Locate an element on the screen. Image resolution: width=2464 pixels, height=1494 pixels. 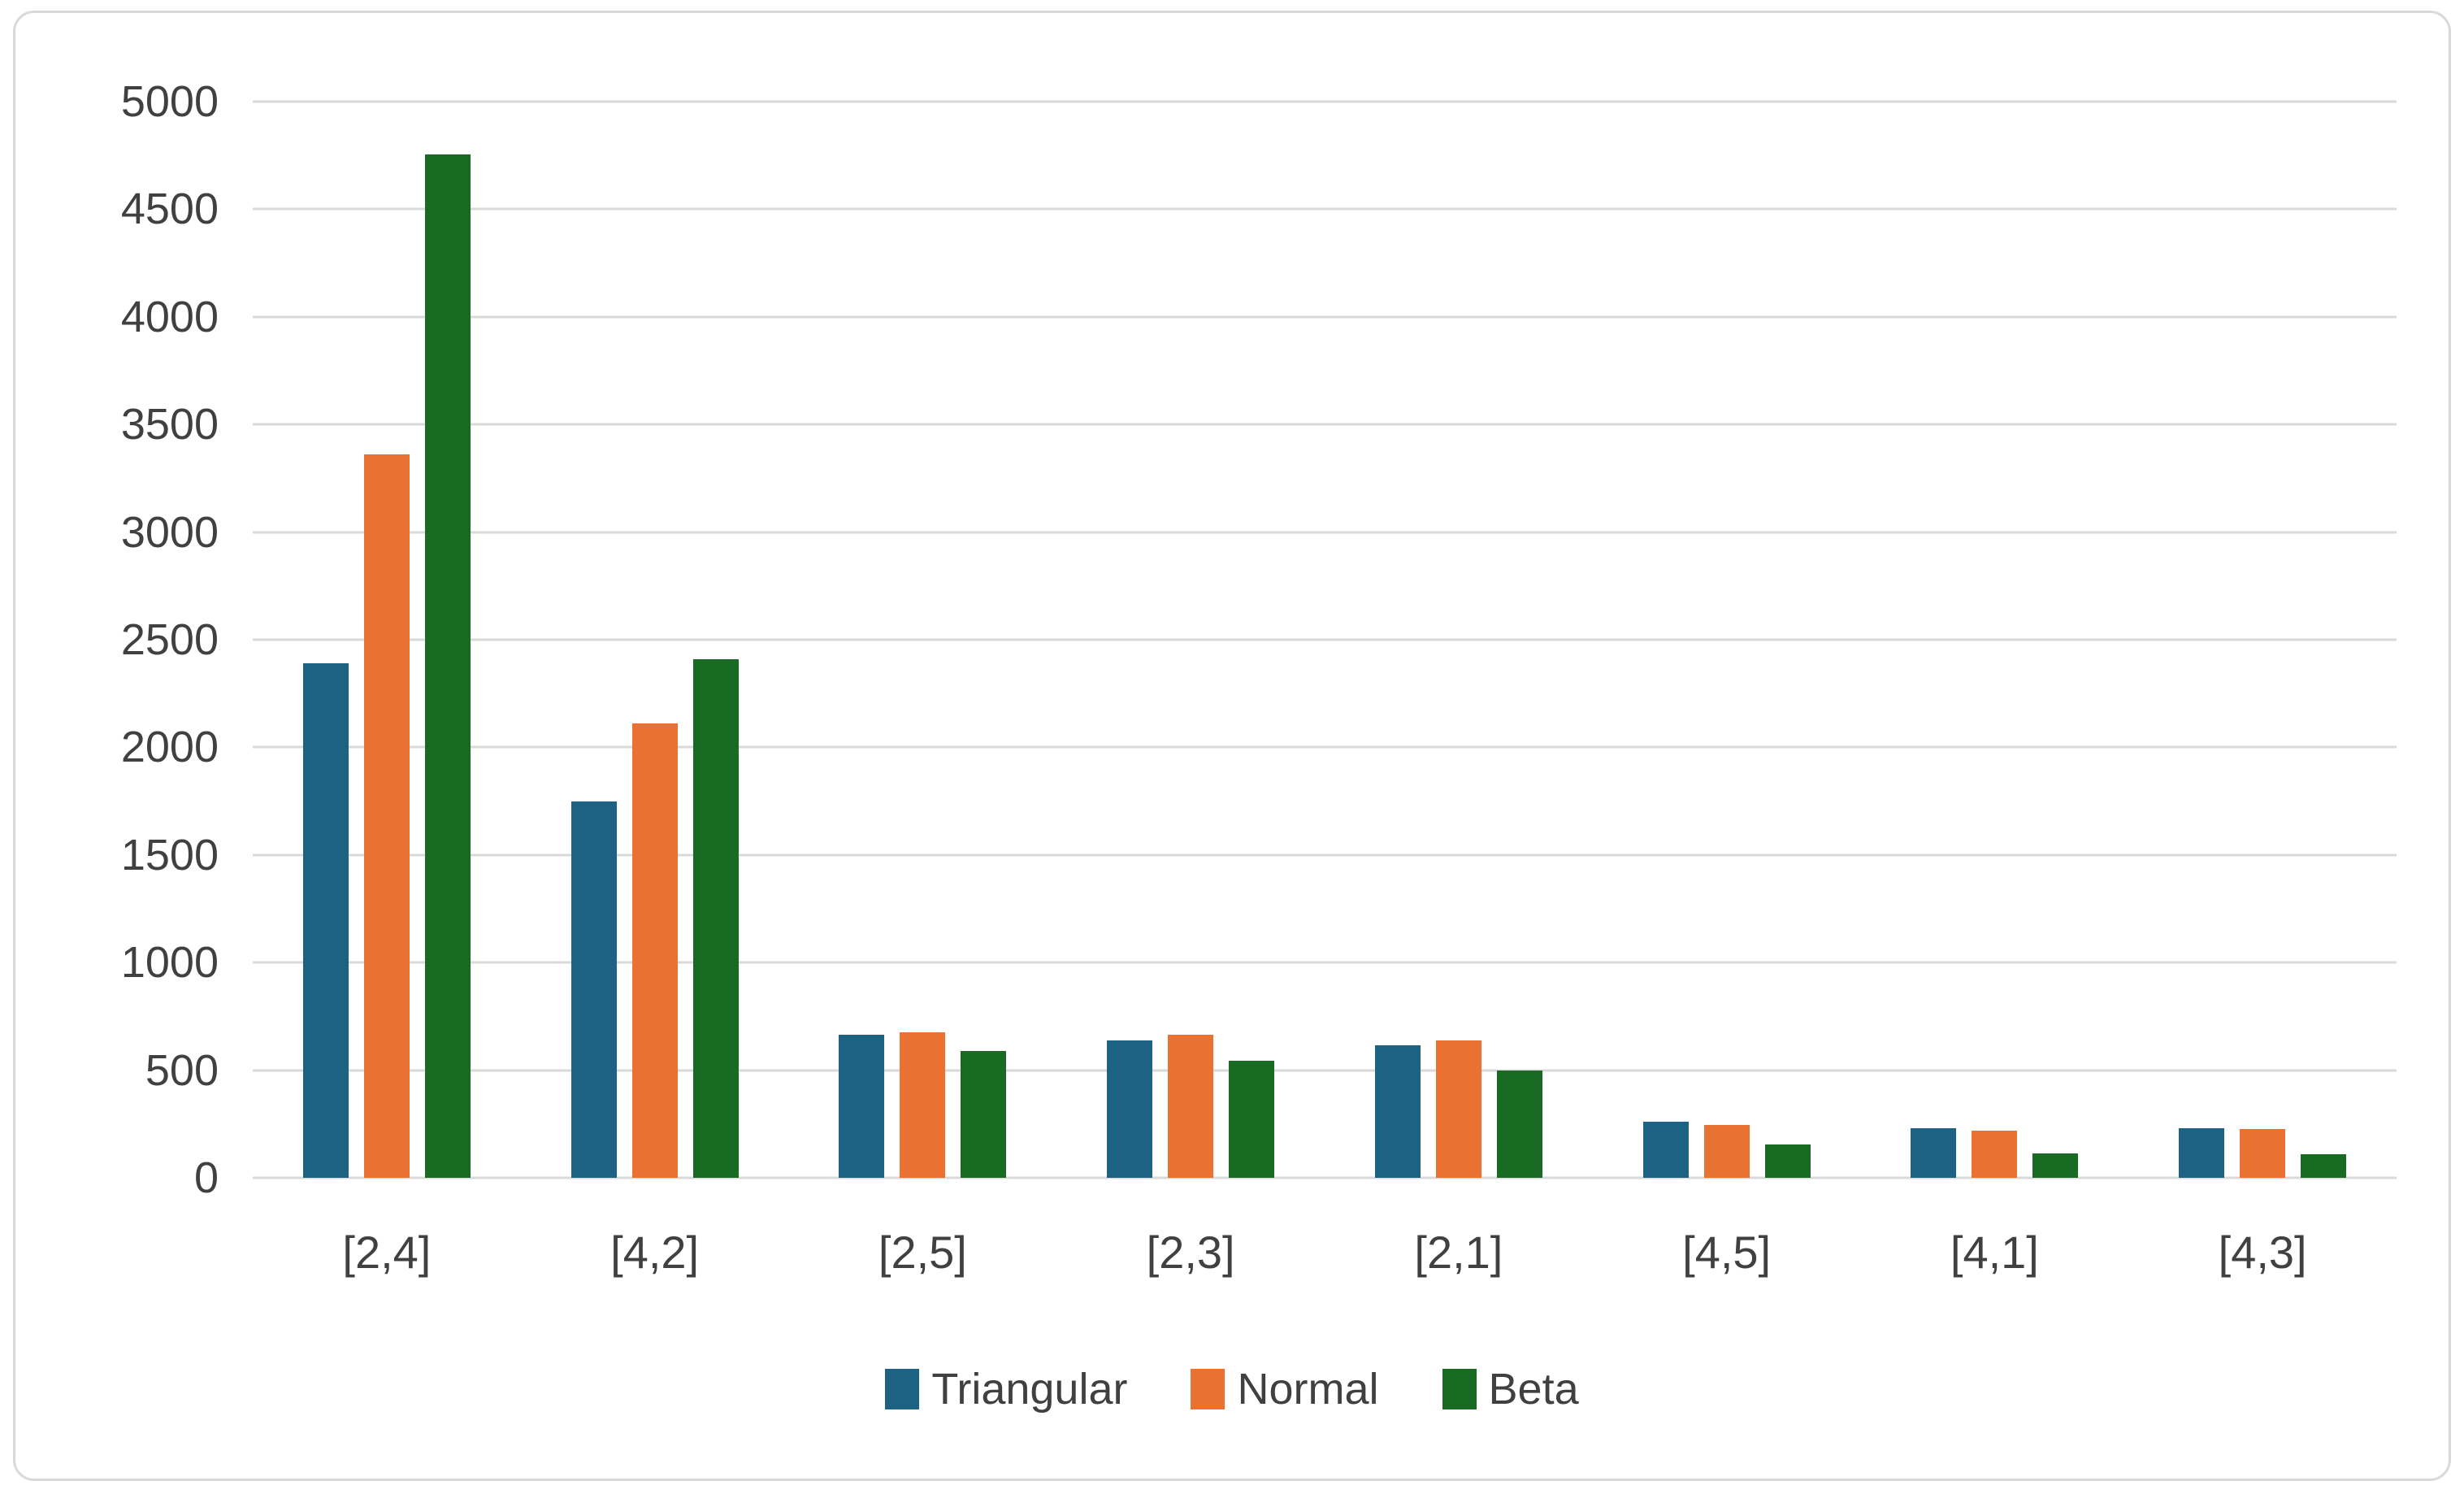
legend-item-normal: Normal is located at coordinates (1285, 1389).